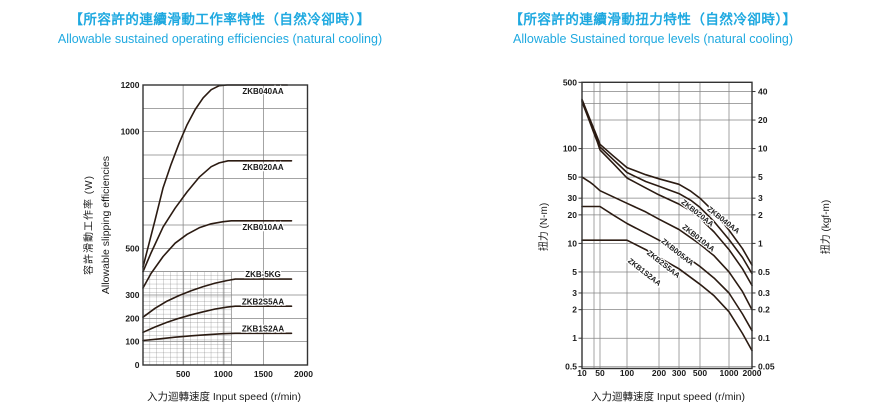 The image size is (870, 413). What do you see at coordinates (130, 85) in the screenshot?
I see `tick-label: 1200` at bounding box center [130, 85].